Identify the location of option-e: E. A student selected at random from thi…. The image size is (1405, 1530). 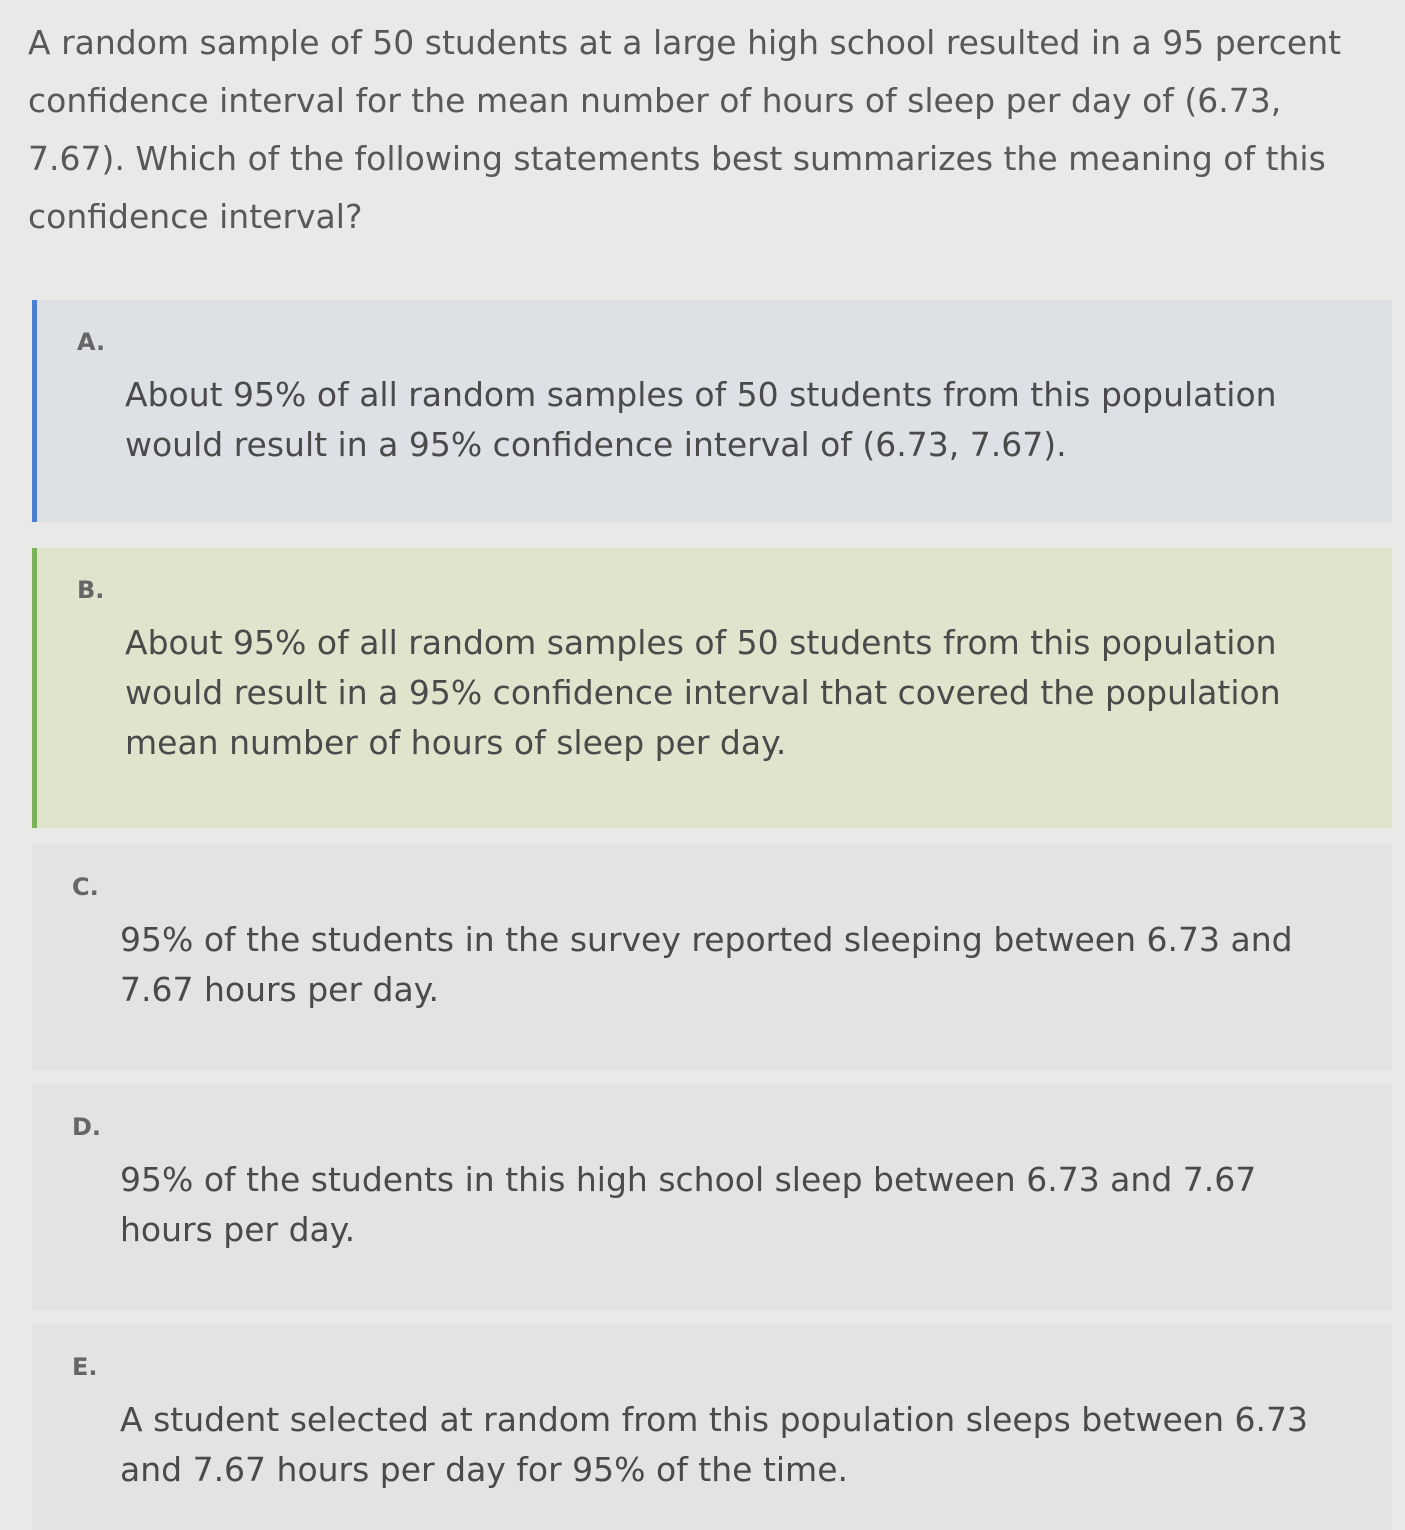
(712, 1427).